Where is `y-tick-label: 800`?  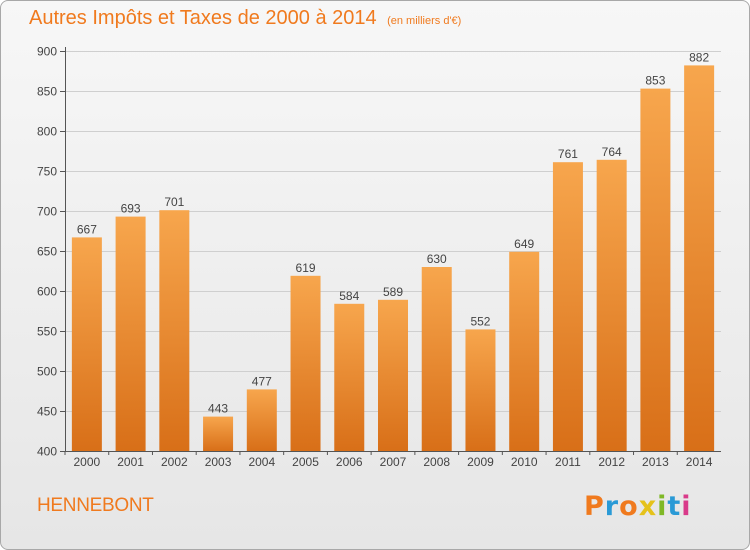
y-tick-label: 800 is located at coordinates (47, 132).